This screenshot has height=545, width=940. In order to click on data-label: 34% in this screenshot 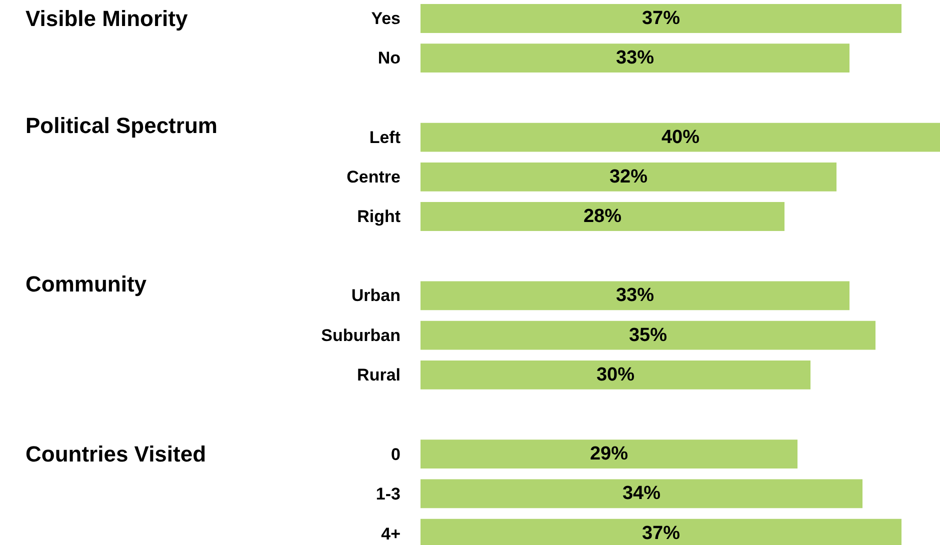, I will do `click(641, 493)`.